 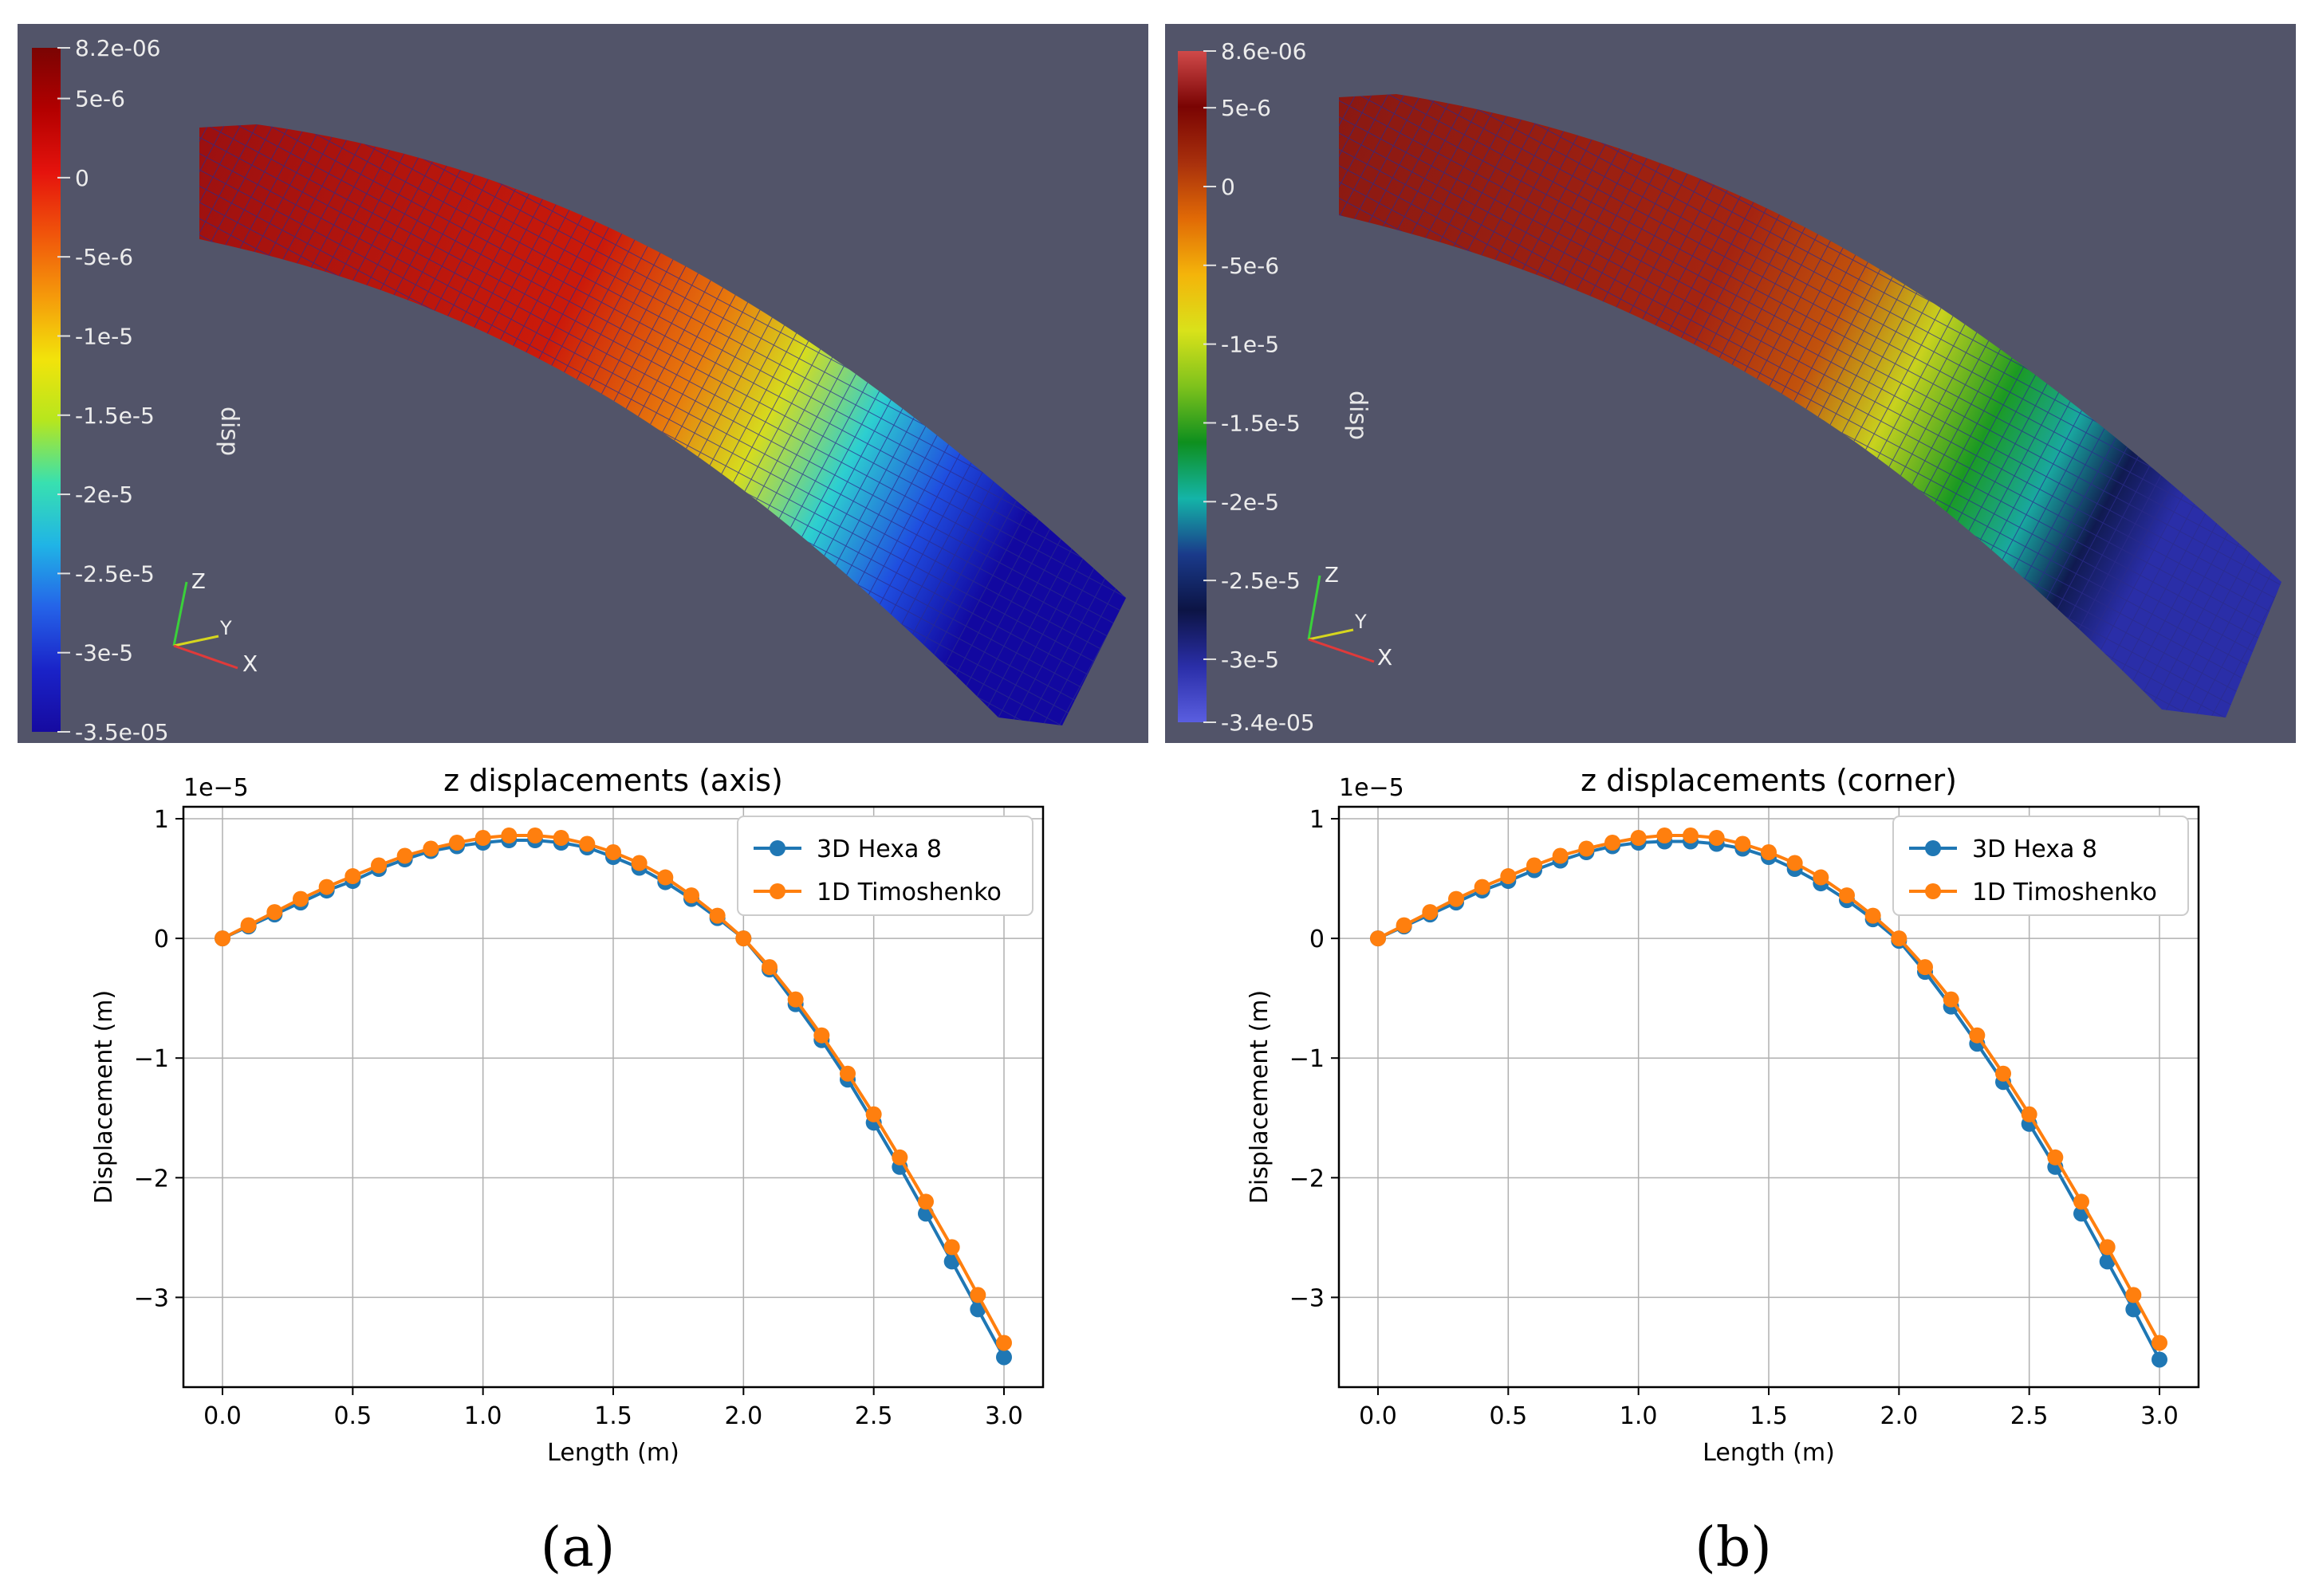 I want to click on colorbar-tick-label: 8.6e-06, so click(x=1264, y=51).